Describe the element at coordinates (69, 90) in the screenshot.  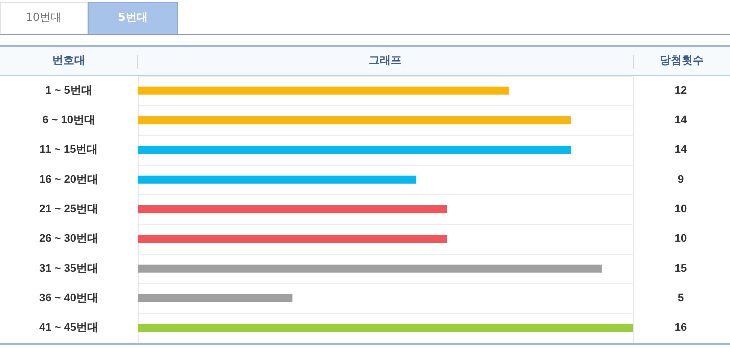
I see `y-tick-label: 1 ~ 5번대` at that location.